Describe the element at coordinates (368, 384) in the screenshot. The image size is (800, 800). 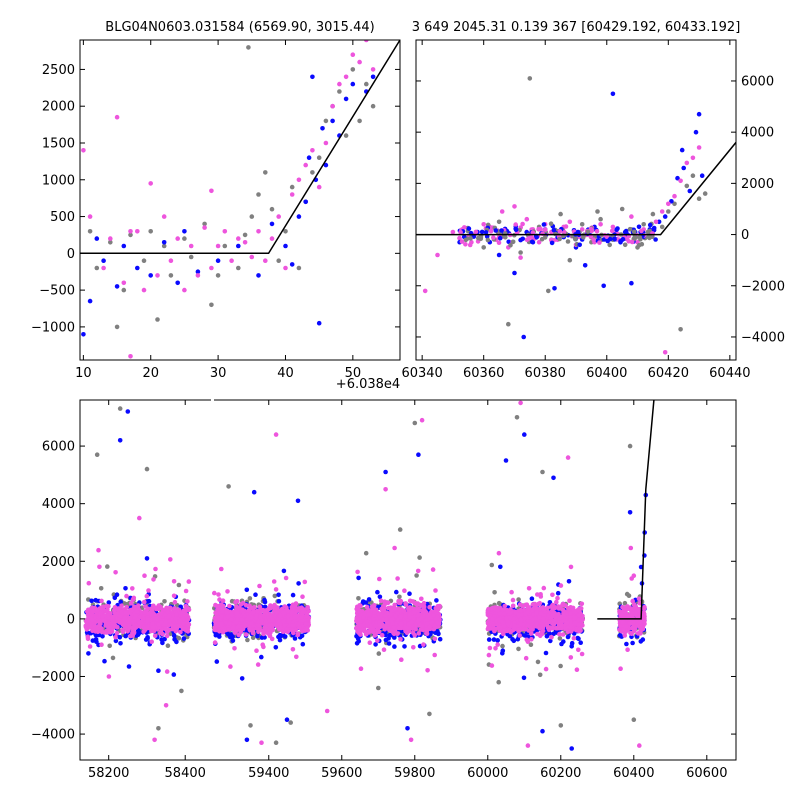
I see `x-offset-label: +6.038e4` at that location.